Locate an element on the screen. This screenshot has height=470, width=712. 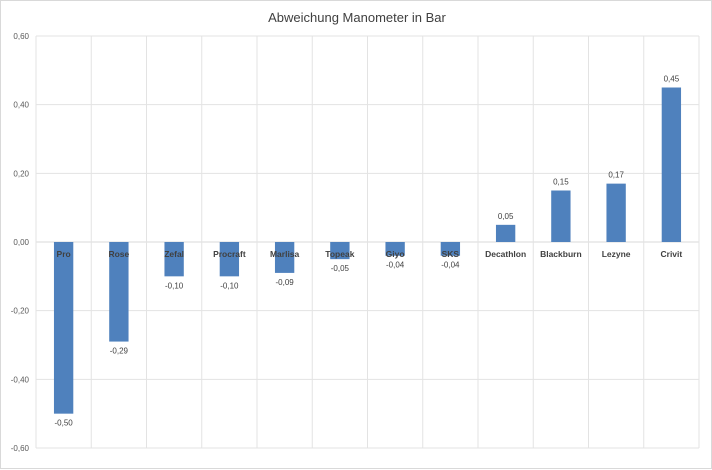
category-label: Rose is located at coordinates (118, 254).